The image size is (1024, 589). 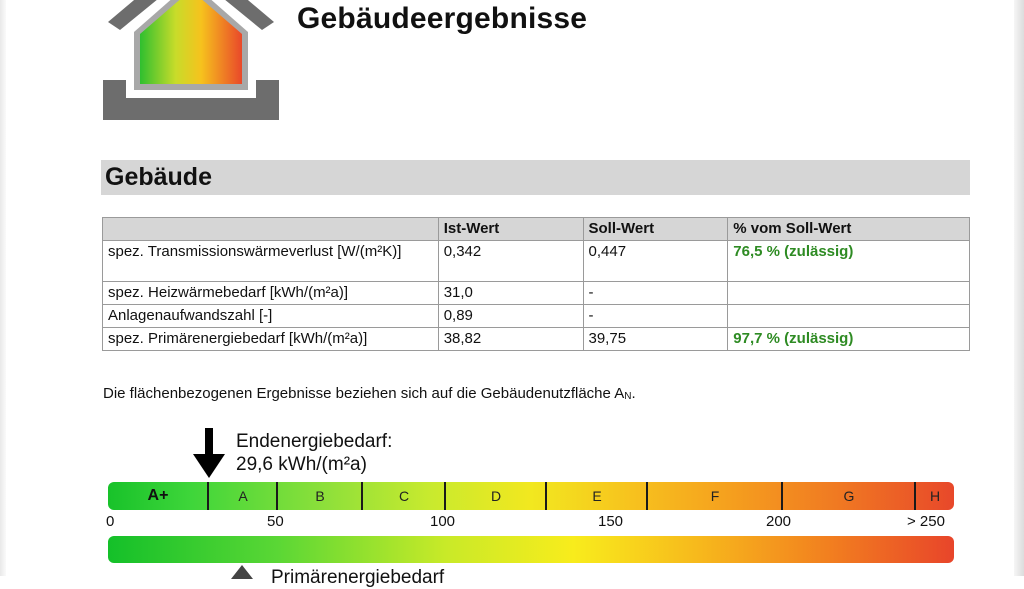 What do you see at coordinates (597, 496) in the screenshot?
I see `class-label-e: E` at bounding box center [597, 496].